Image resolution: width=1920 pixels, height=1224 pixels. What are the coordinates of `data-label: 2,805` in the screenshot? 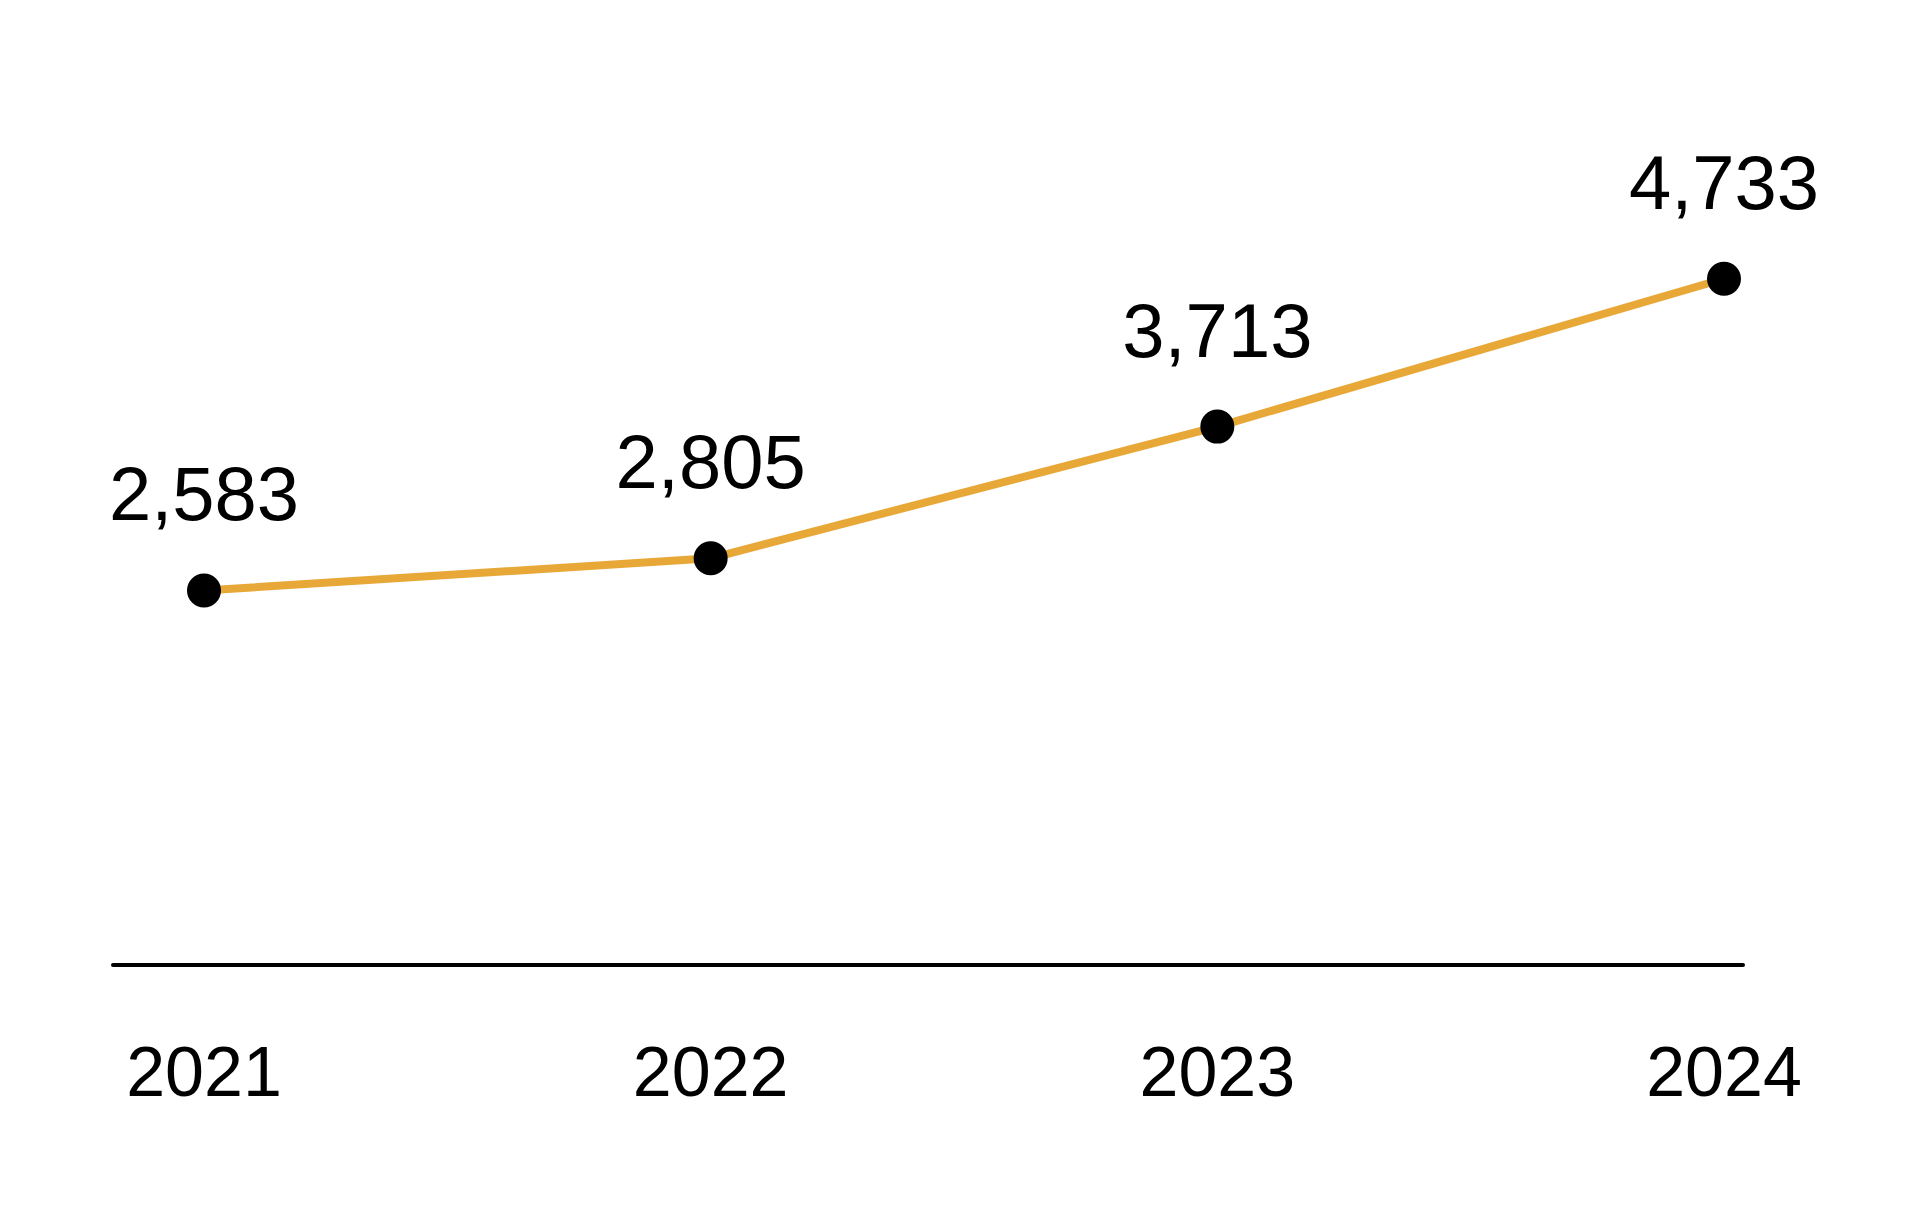 It's located at (710, 462).